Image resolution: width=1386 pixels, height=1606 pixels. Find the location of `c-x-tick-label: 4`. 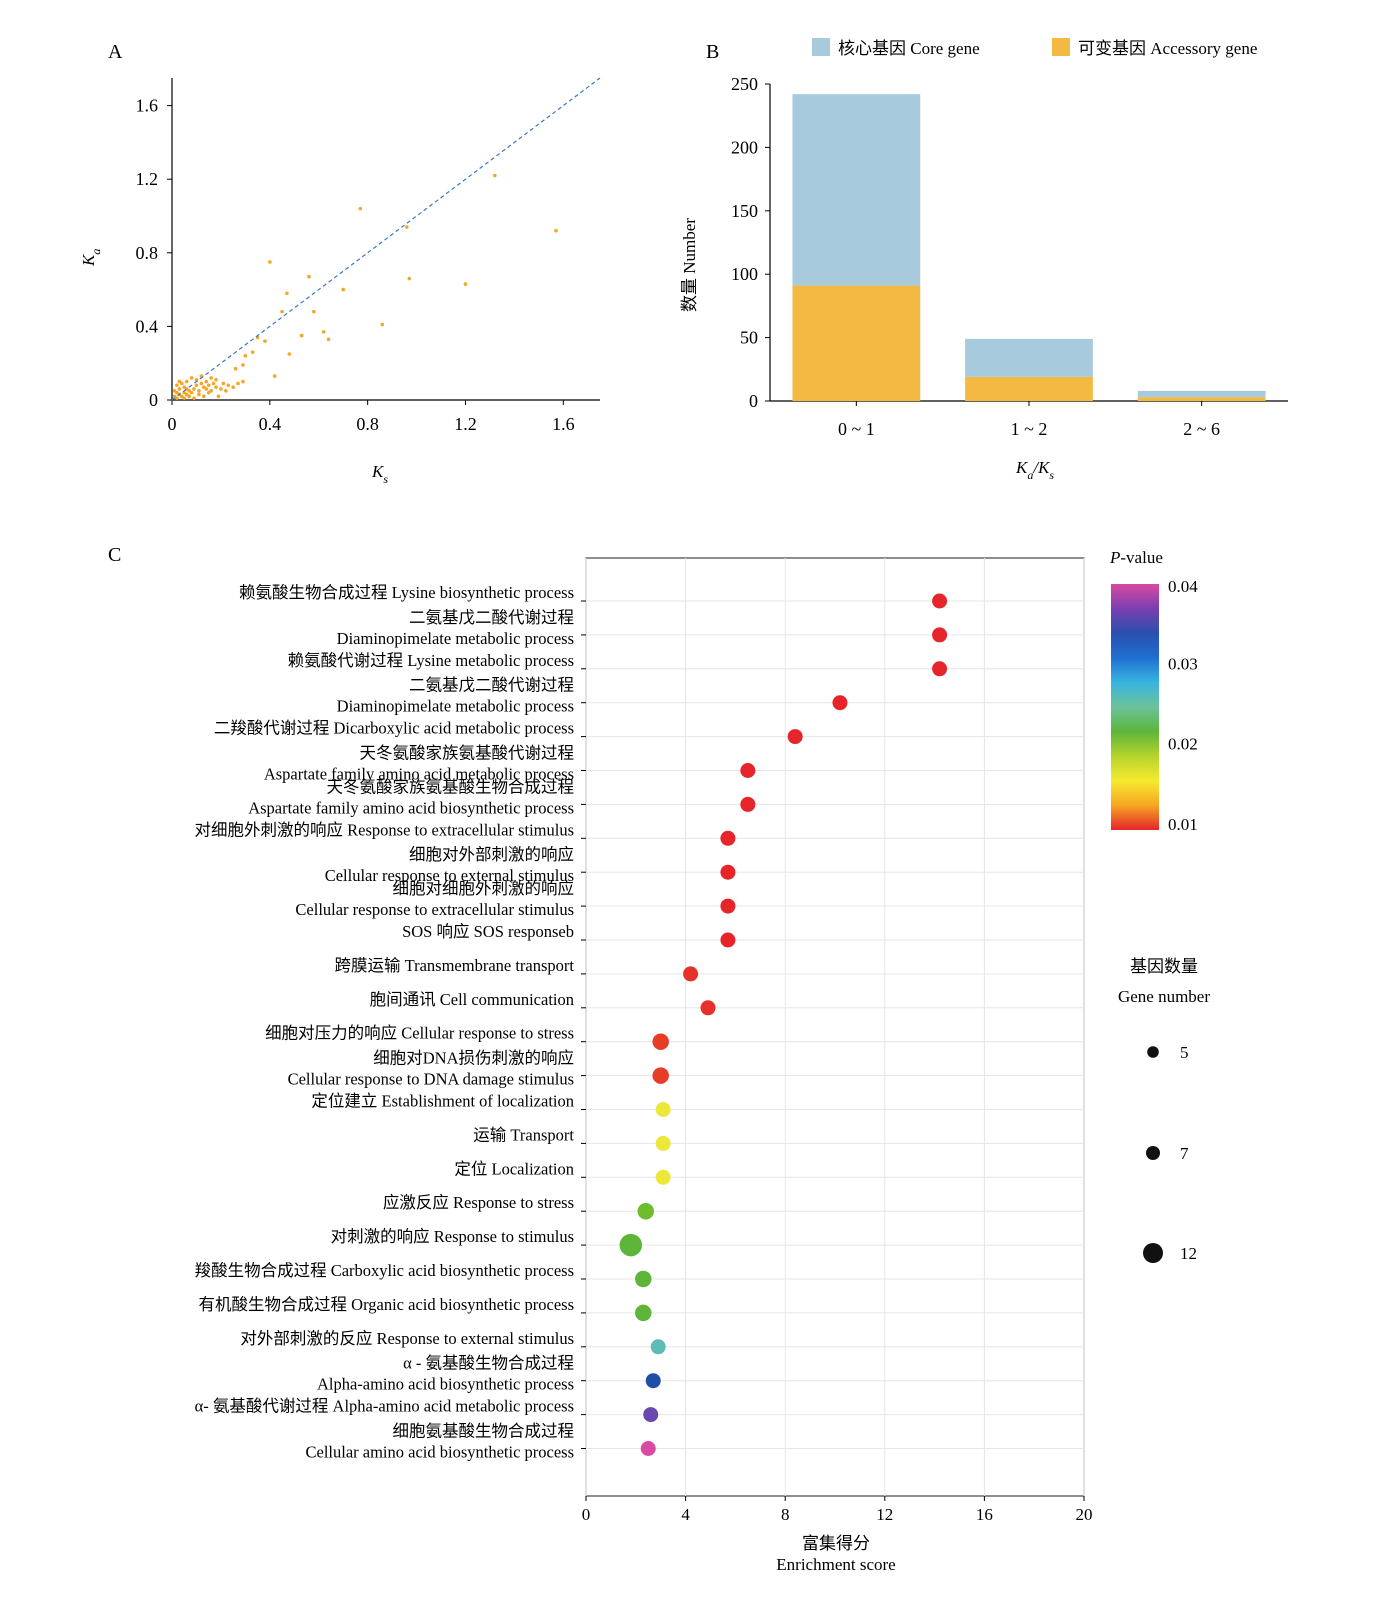

c-x-tick-label: 4 is located at coordinates (685, 1514).